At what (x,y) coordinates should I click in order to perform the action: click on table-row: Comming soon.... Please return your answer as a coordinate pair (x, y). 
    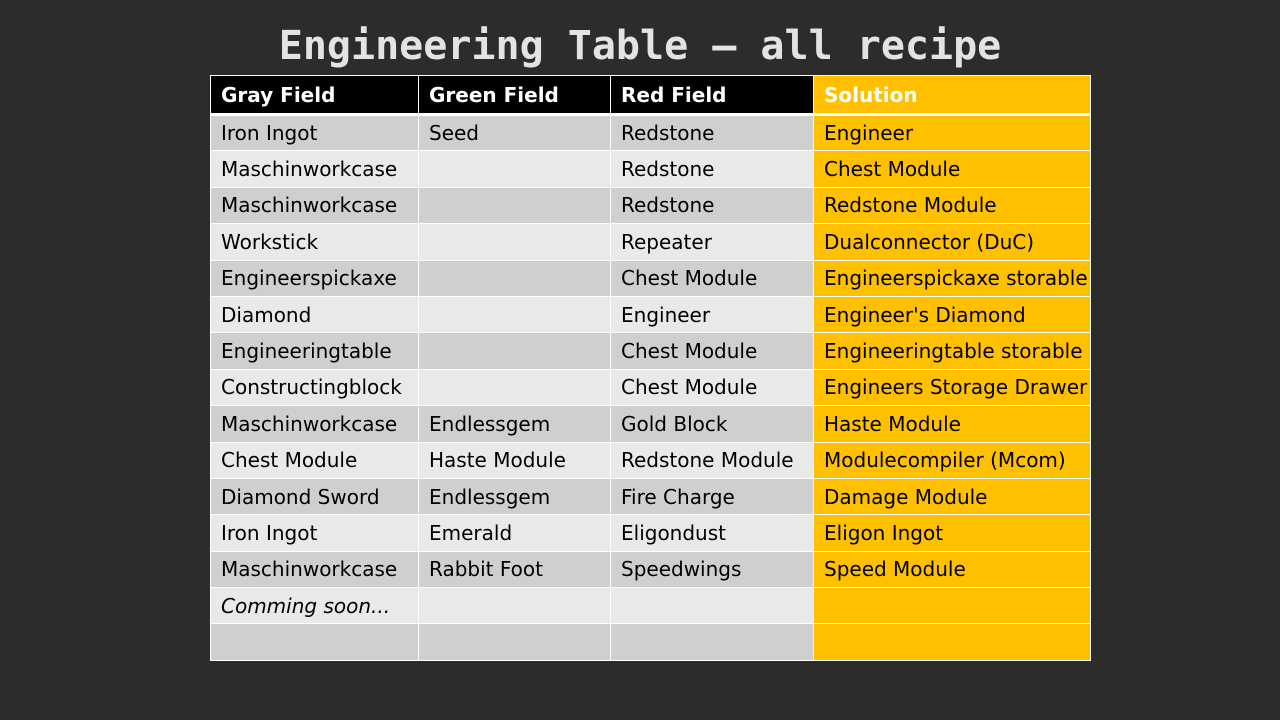
    Looking at the image, I should click on (650, 606).